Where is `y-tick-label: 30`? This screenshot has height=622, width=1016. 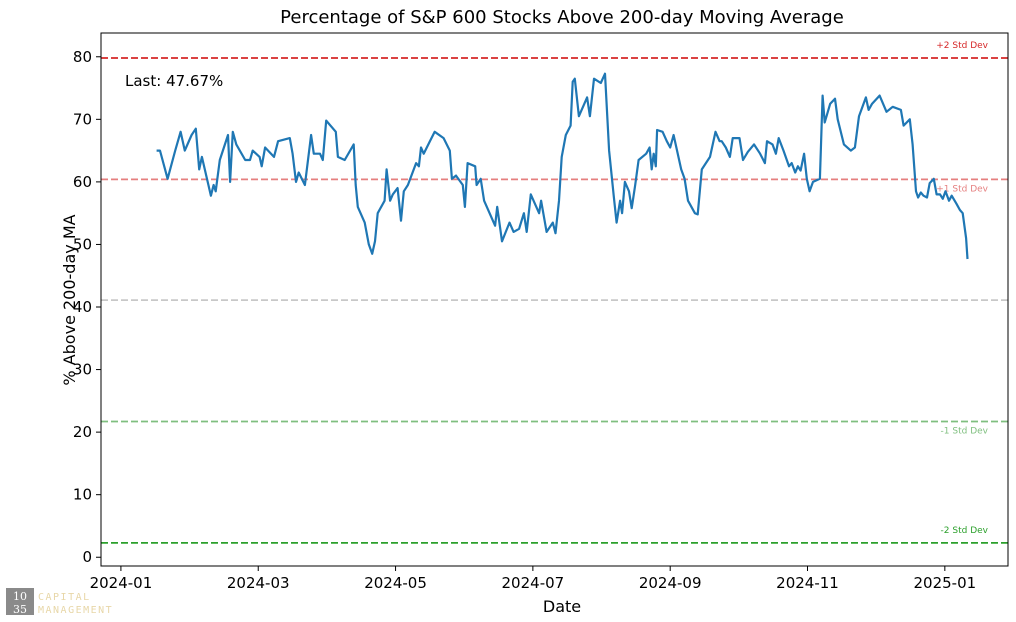 y-tick-label: 30 is located at coordinates (82, 370).